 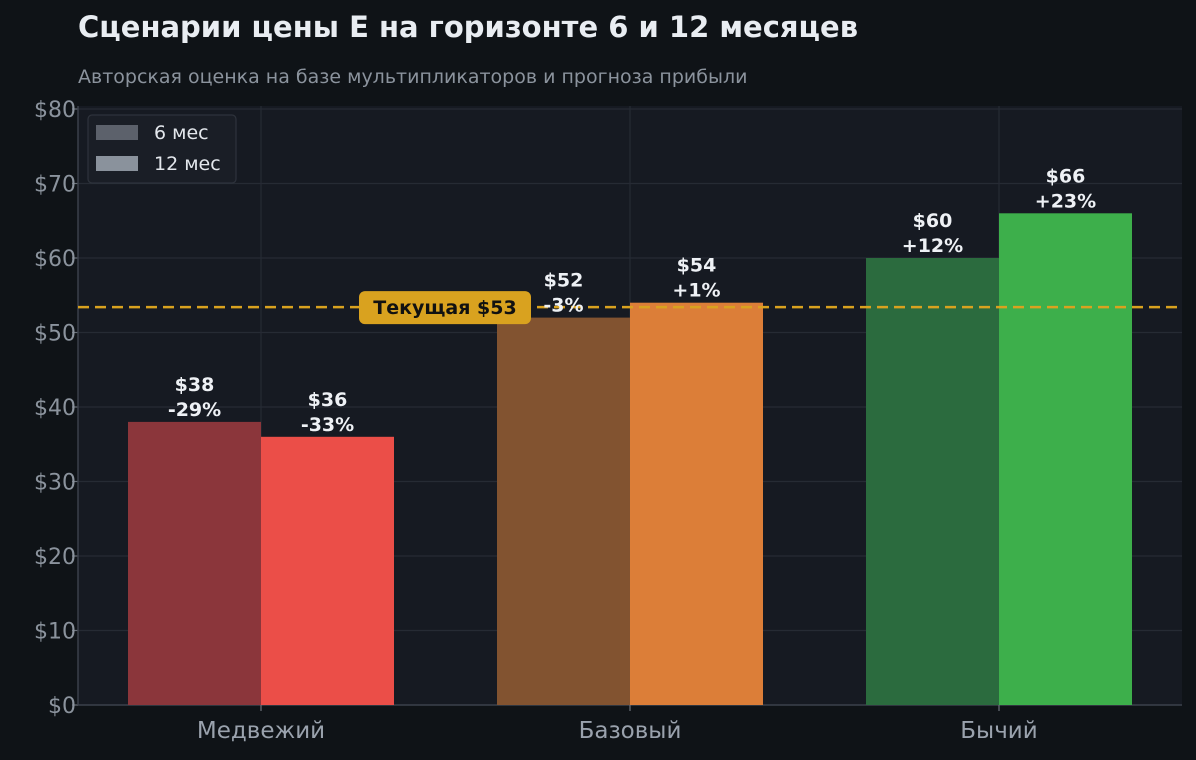 What do you see at coordinates (933, 221) in the screenshot?
I see `bar-value-label: $60` at bounding box center [933, 221].